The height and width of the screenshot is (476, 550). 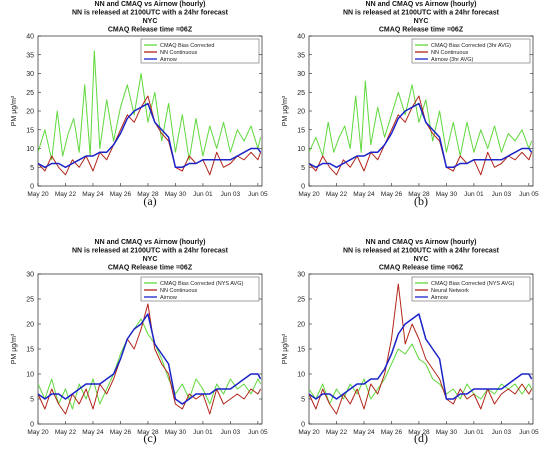 What do you see at coordinates (421, 438) in the screenshot?
I see `panel-caption: (d)` at bounding box center [421, 438].